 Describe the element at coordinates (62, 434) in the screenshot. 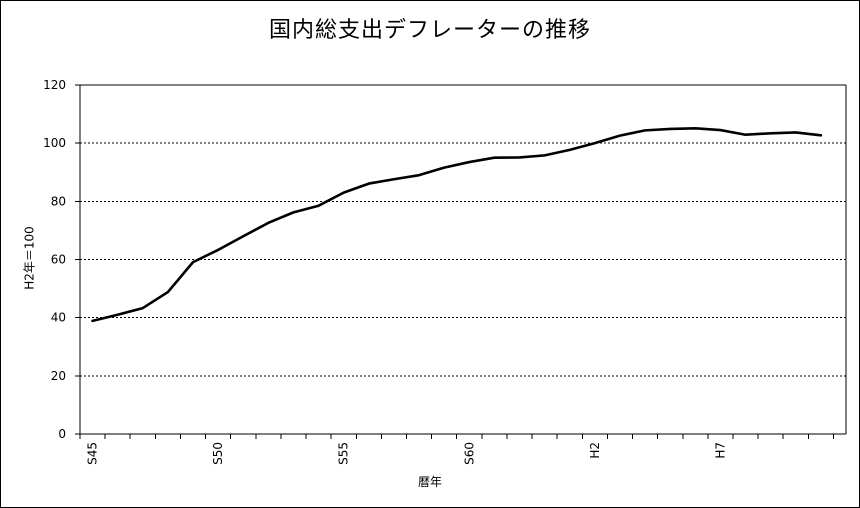

I see `y-tick-label: 0` at that location.